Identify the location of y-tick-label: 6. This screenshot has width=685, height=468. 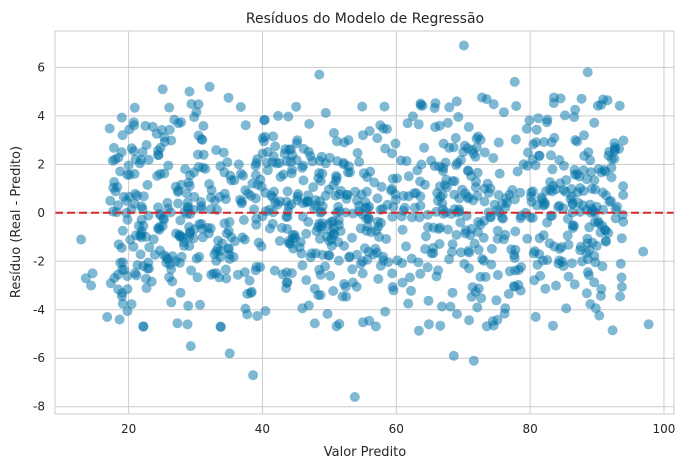
(41, 67).